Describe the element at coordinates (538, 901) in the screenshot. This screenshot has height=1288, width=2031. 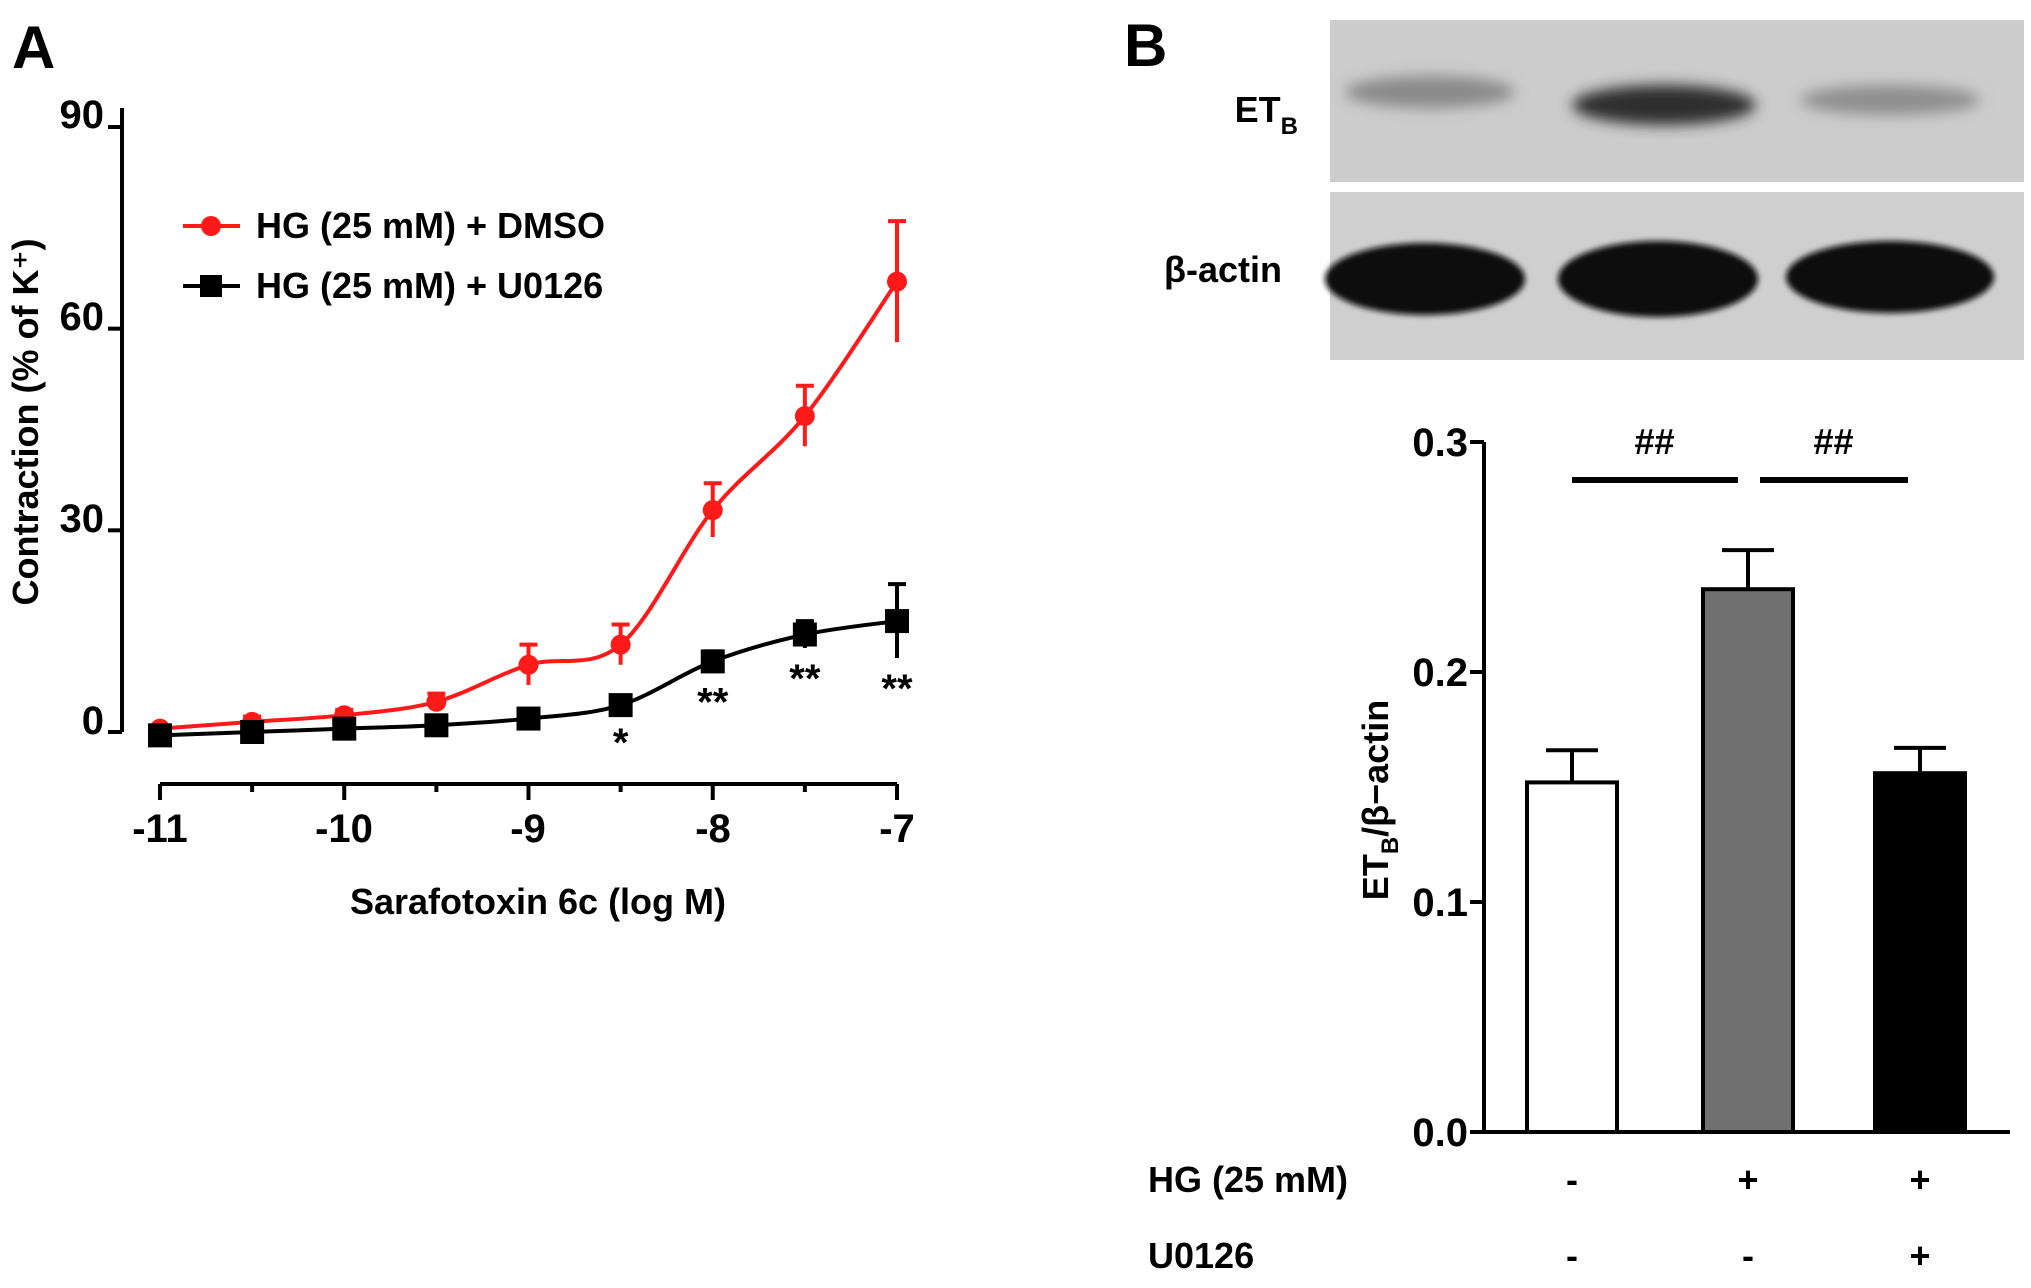
I see `panel-a-x-axis-label: Sarafotoxin 6c (log M)` at that location.